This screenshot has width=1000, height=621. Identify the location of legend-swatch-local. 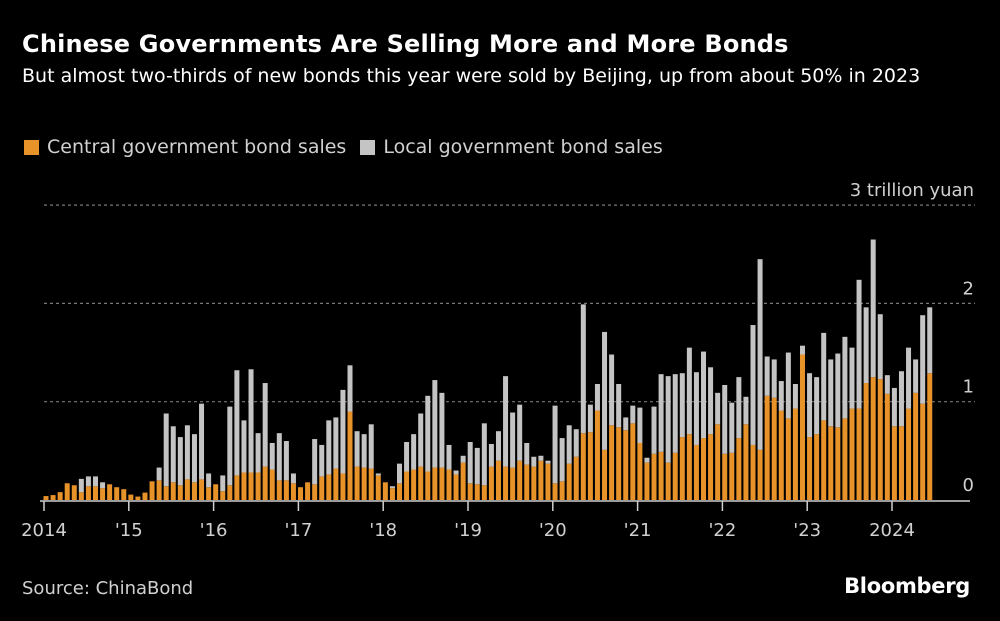
(368, 147).